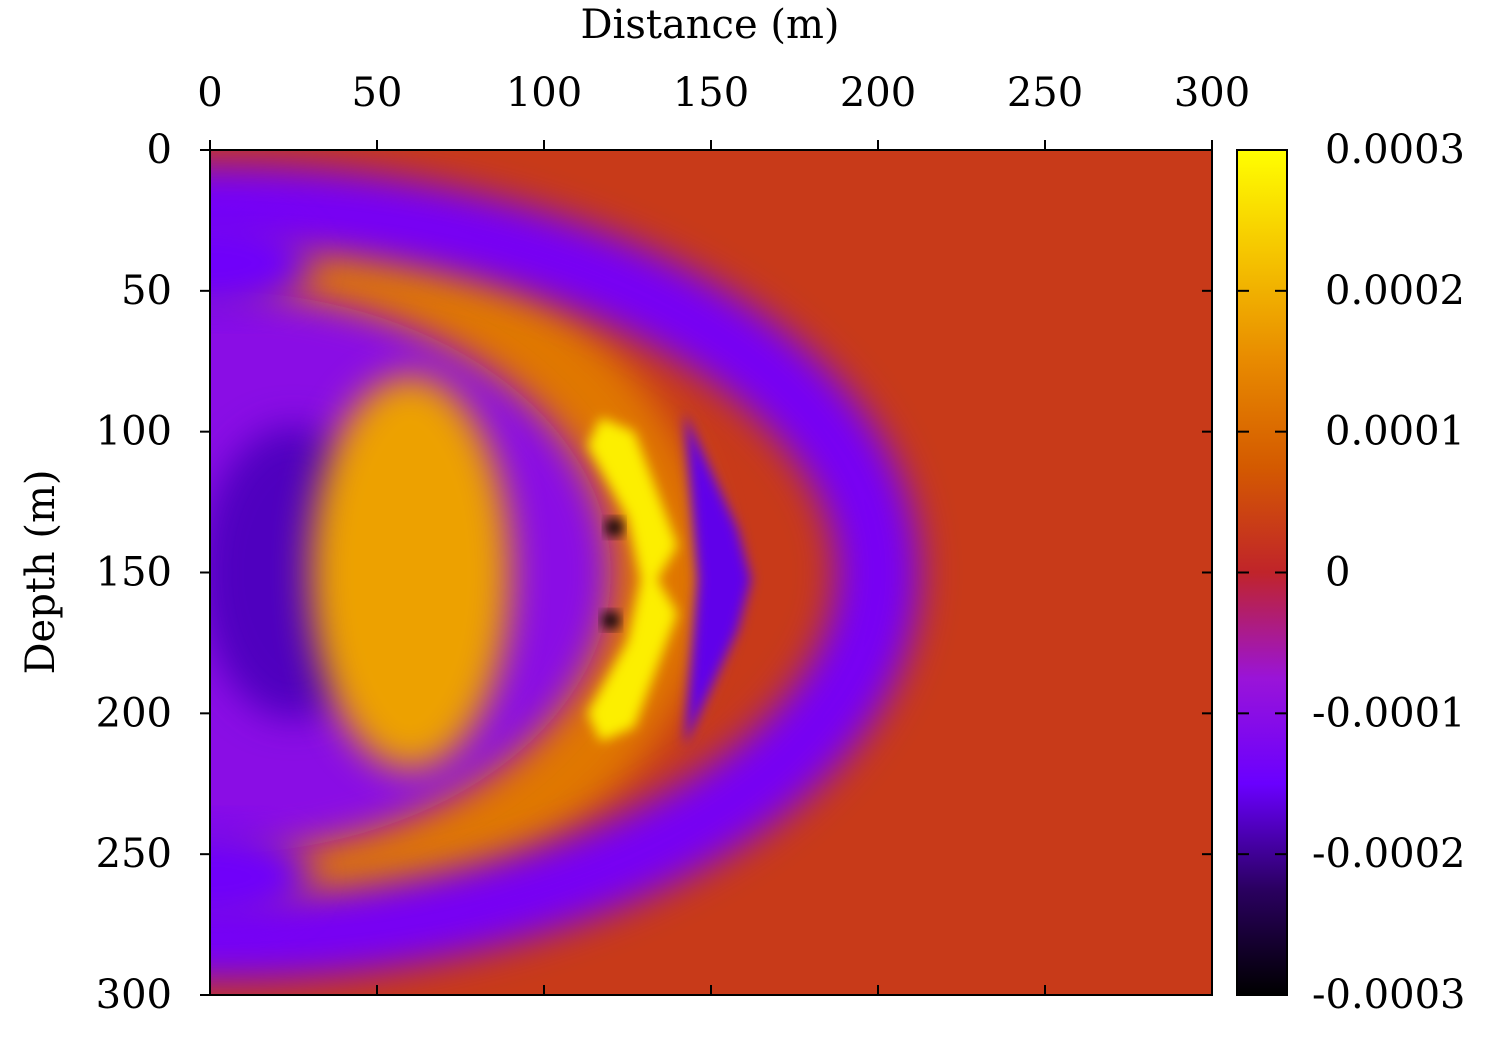  Describe the element at coordinates (134, 854) in the screenshot. I see `y-tick-label: 250` at that location.